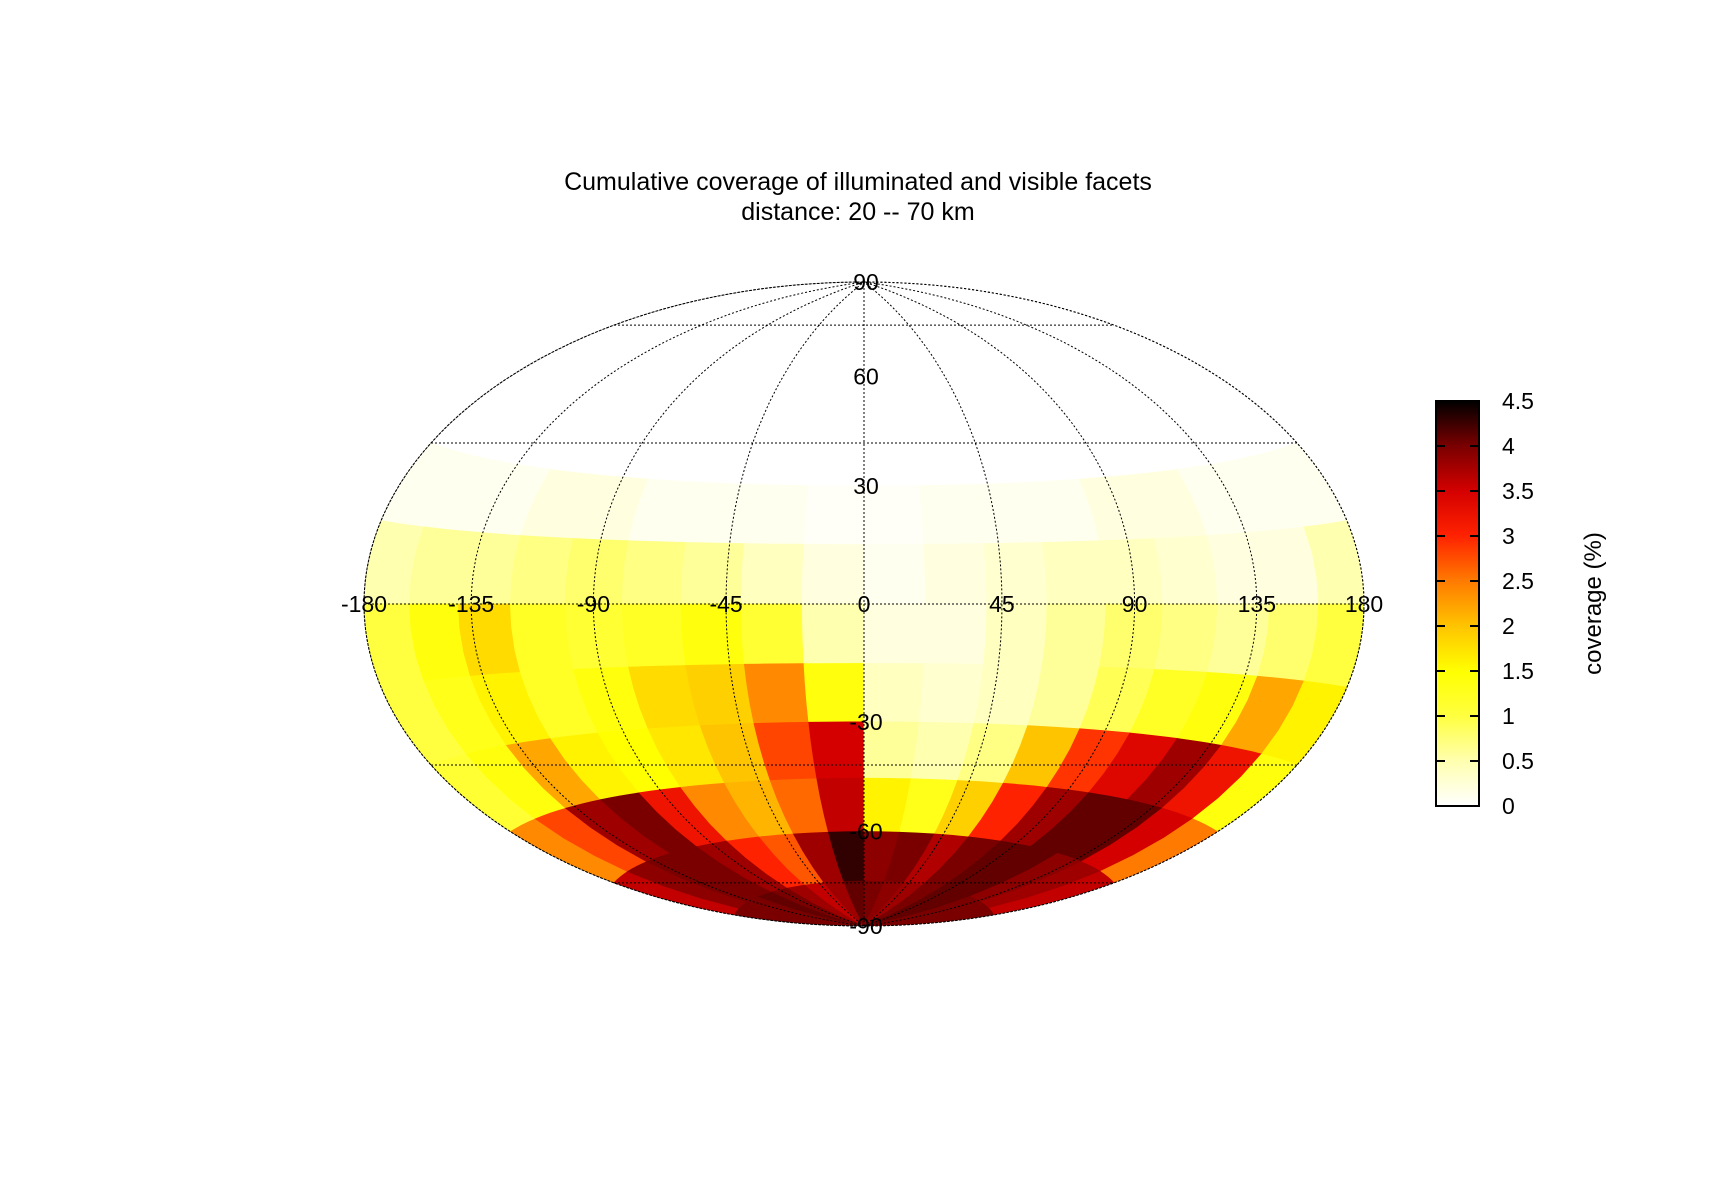  What do you see at coordinates (865, 832) in the screenshot?
I see `latitude-tick-label: -60` at bounding box center [865, 832].